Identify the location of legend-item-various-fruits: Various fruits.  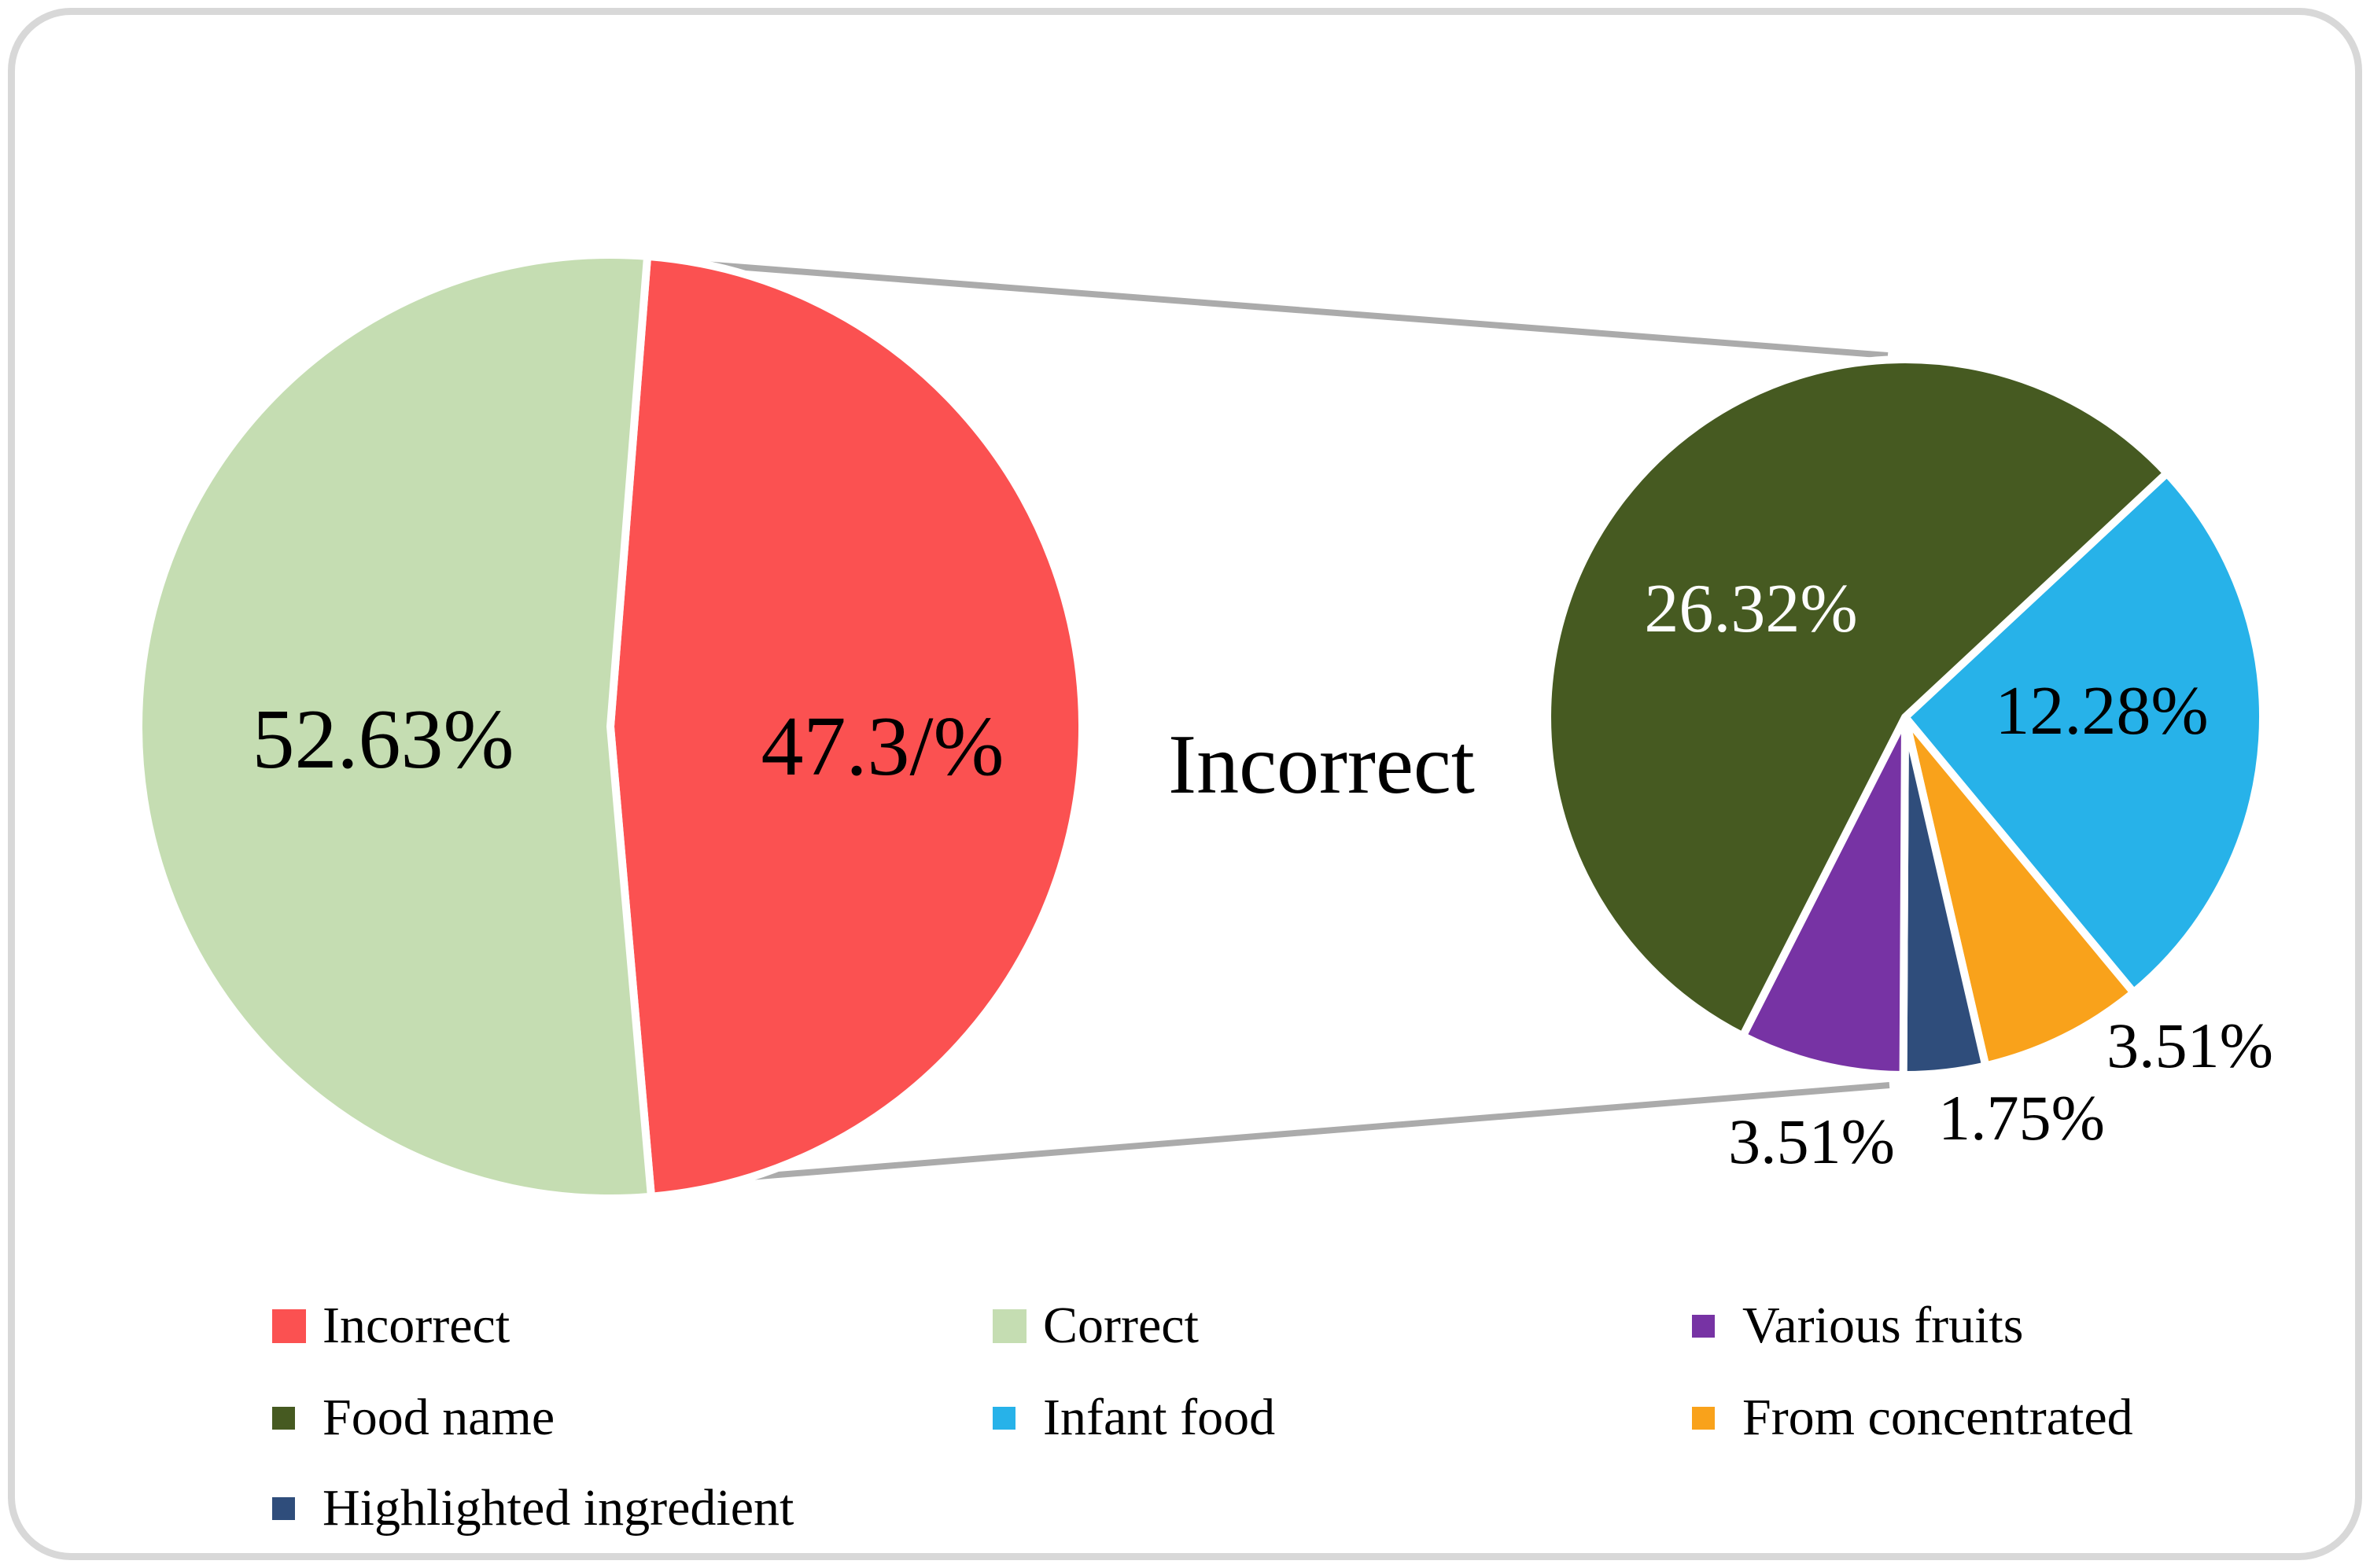
(1858, 1326).